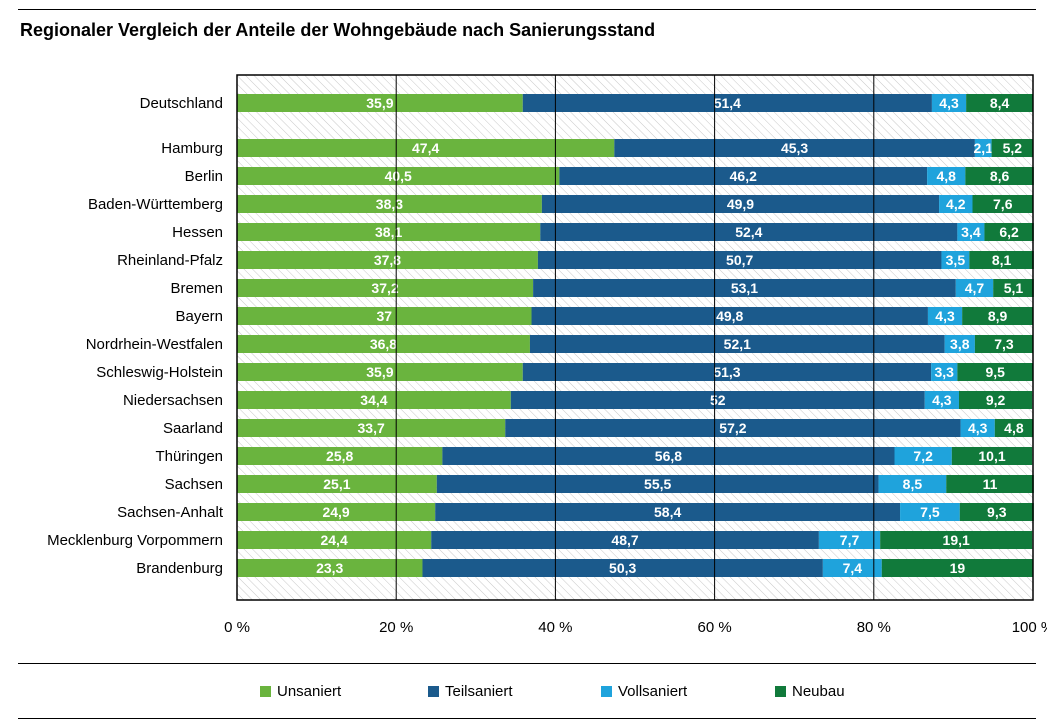  I want to click on data-label: 2,1, so click(984, 148).